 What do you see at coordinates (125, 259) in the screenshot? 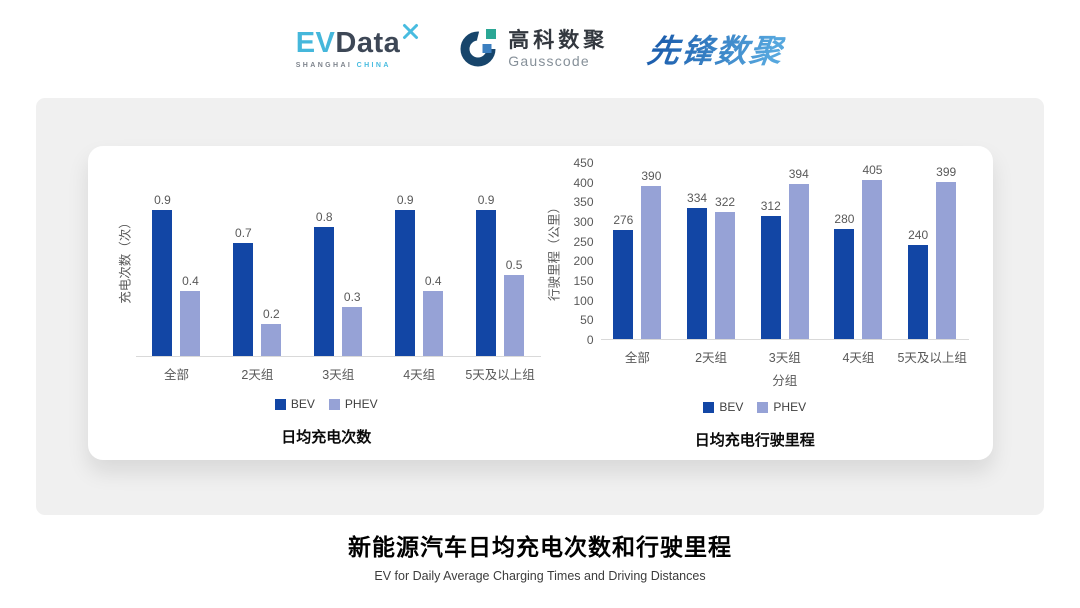
I see `y-axis-label: 充电次数（次）` at bounding box center [125, 259].